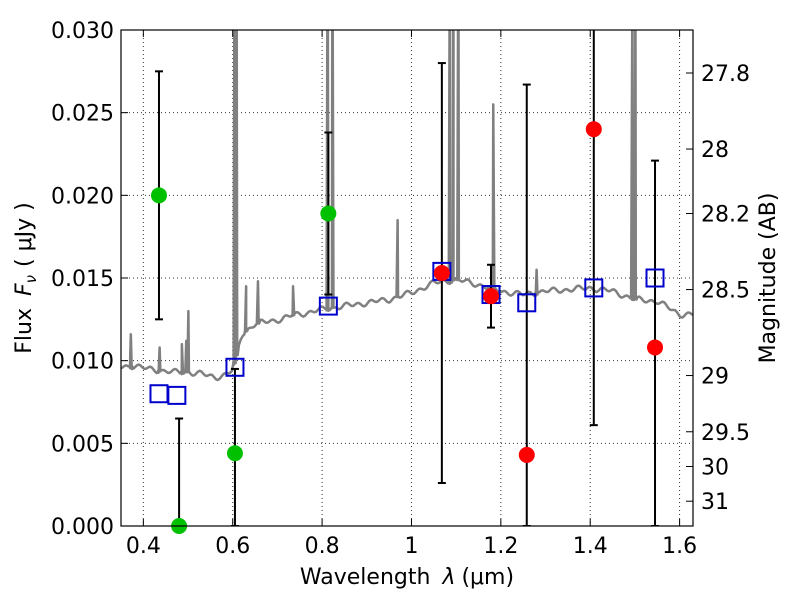 Image resolution: width=800 pixels, height=600 pixels. What do you see at coordinates (143, 546) in the screenshot?
I see `x-tick-label: 0.4` at bounding box center [143, 546].